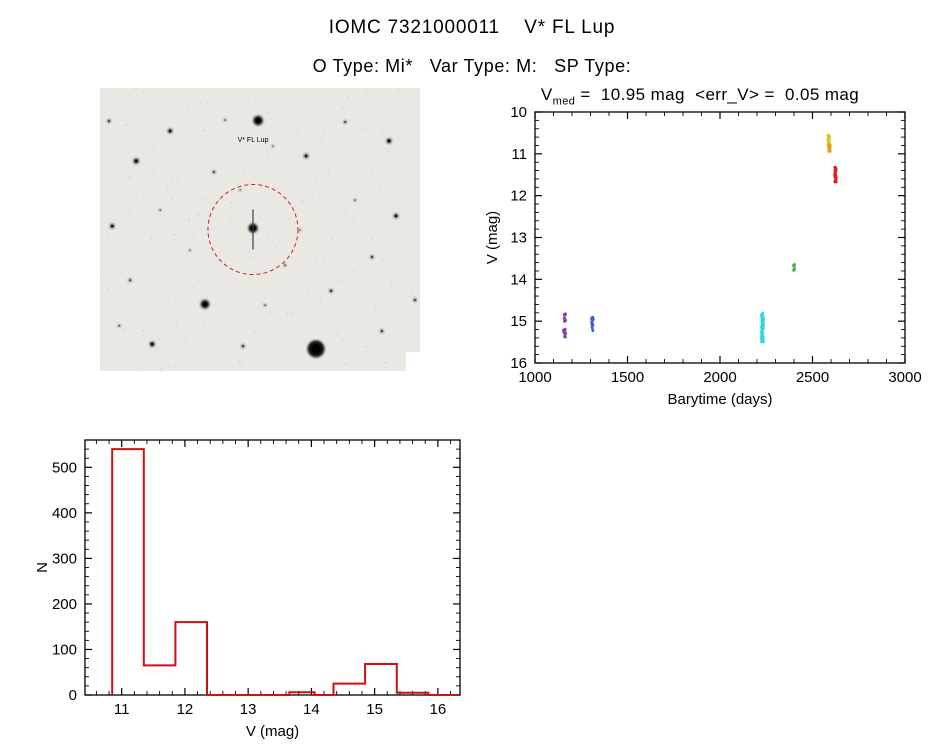 The height and width of the screenshot is (747, 944). I want to click on x-tick-label: 1000, so click(534, 377).